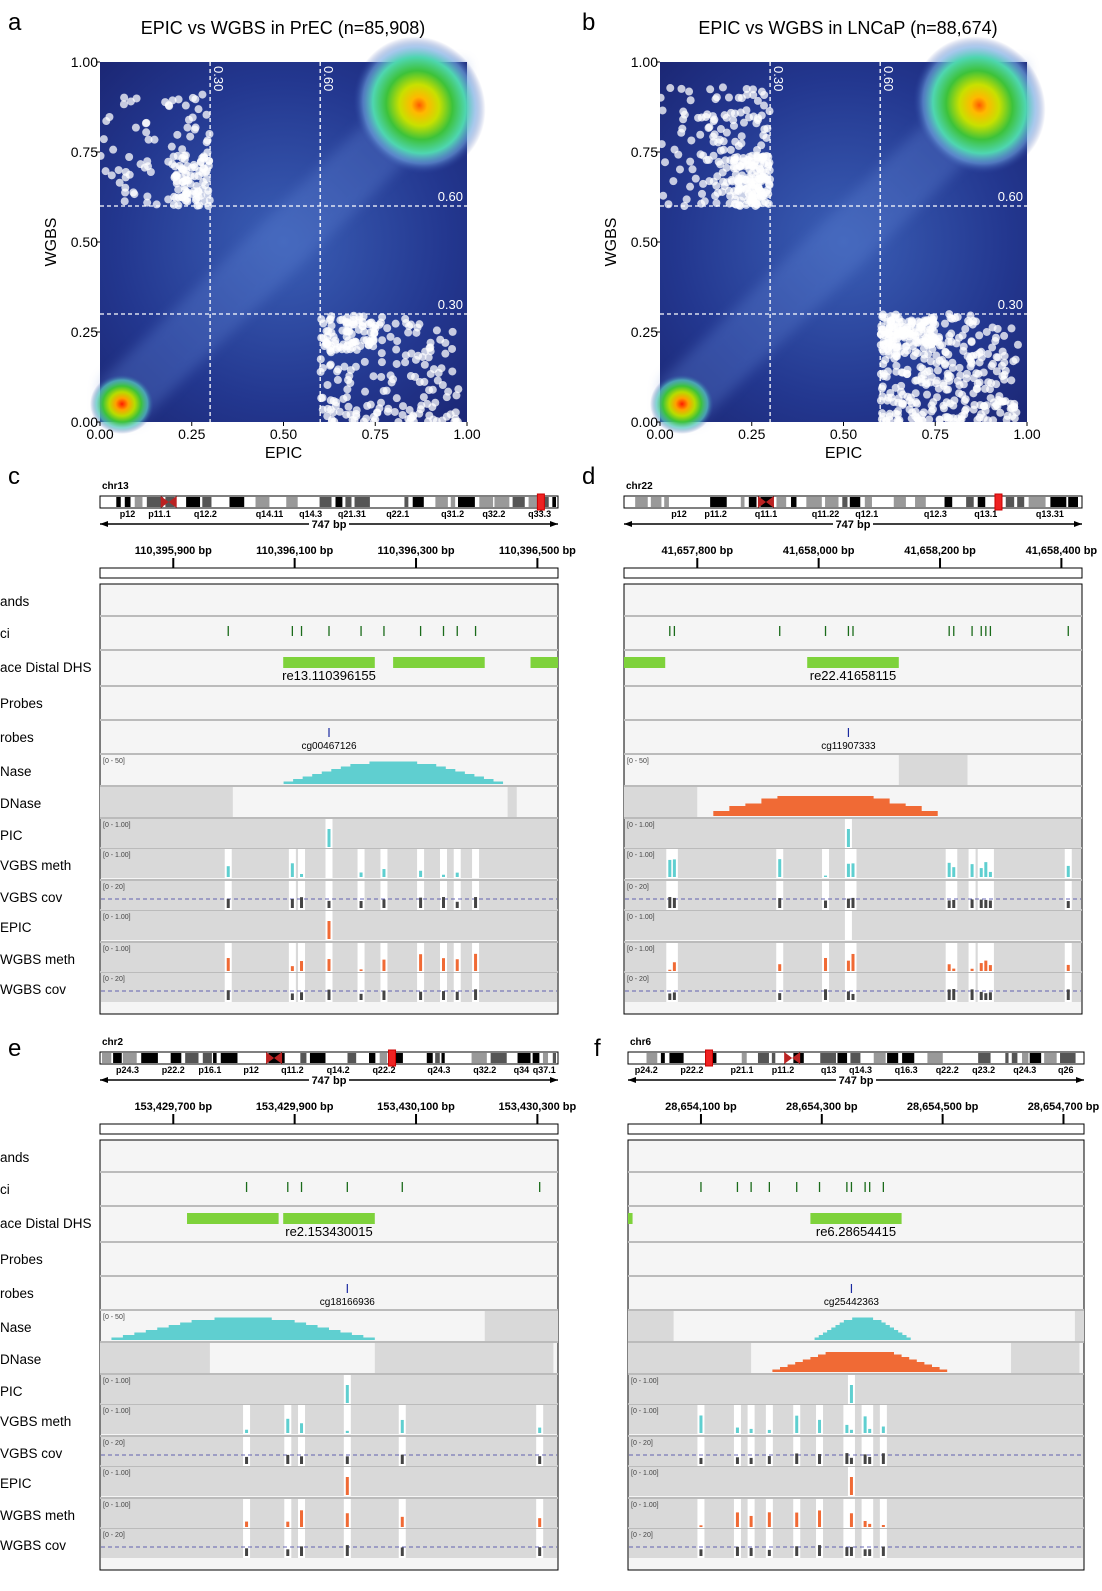 The width and height of the screenshot is (1102, 1591). What do you see at coordinates (1010, 196) in the screenshot?
I see `threshold-label: 0.60` at bounding box center [1010, 196].